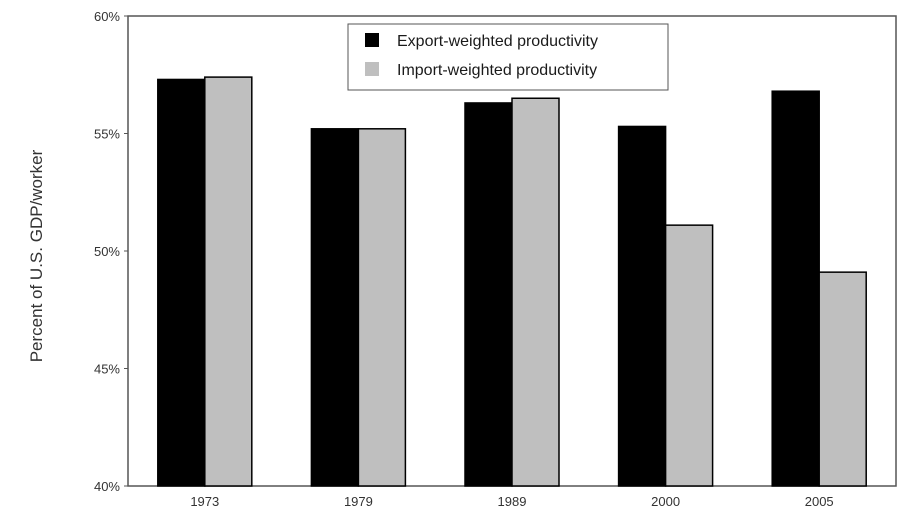  I want to click on y-axis-ticks: 40% 45% 50% 55% 60%, so click(111, 251).